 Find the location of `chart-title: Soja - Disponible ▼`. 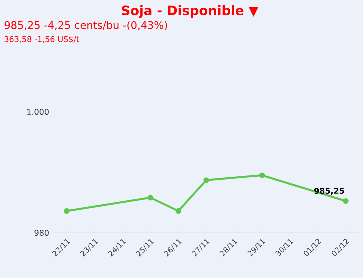

chart-title: Soja - Disponible ▼ is located at coordinates (190, 12).